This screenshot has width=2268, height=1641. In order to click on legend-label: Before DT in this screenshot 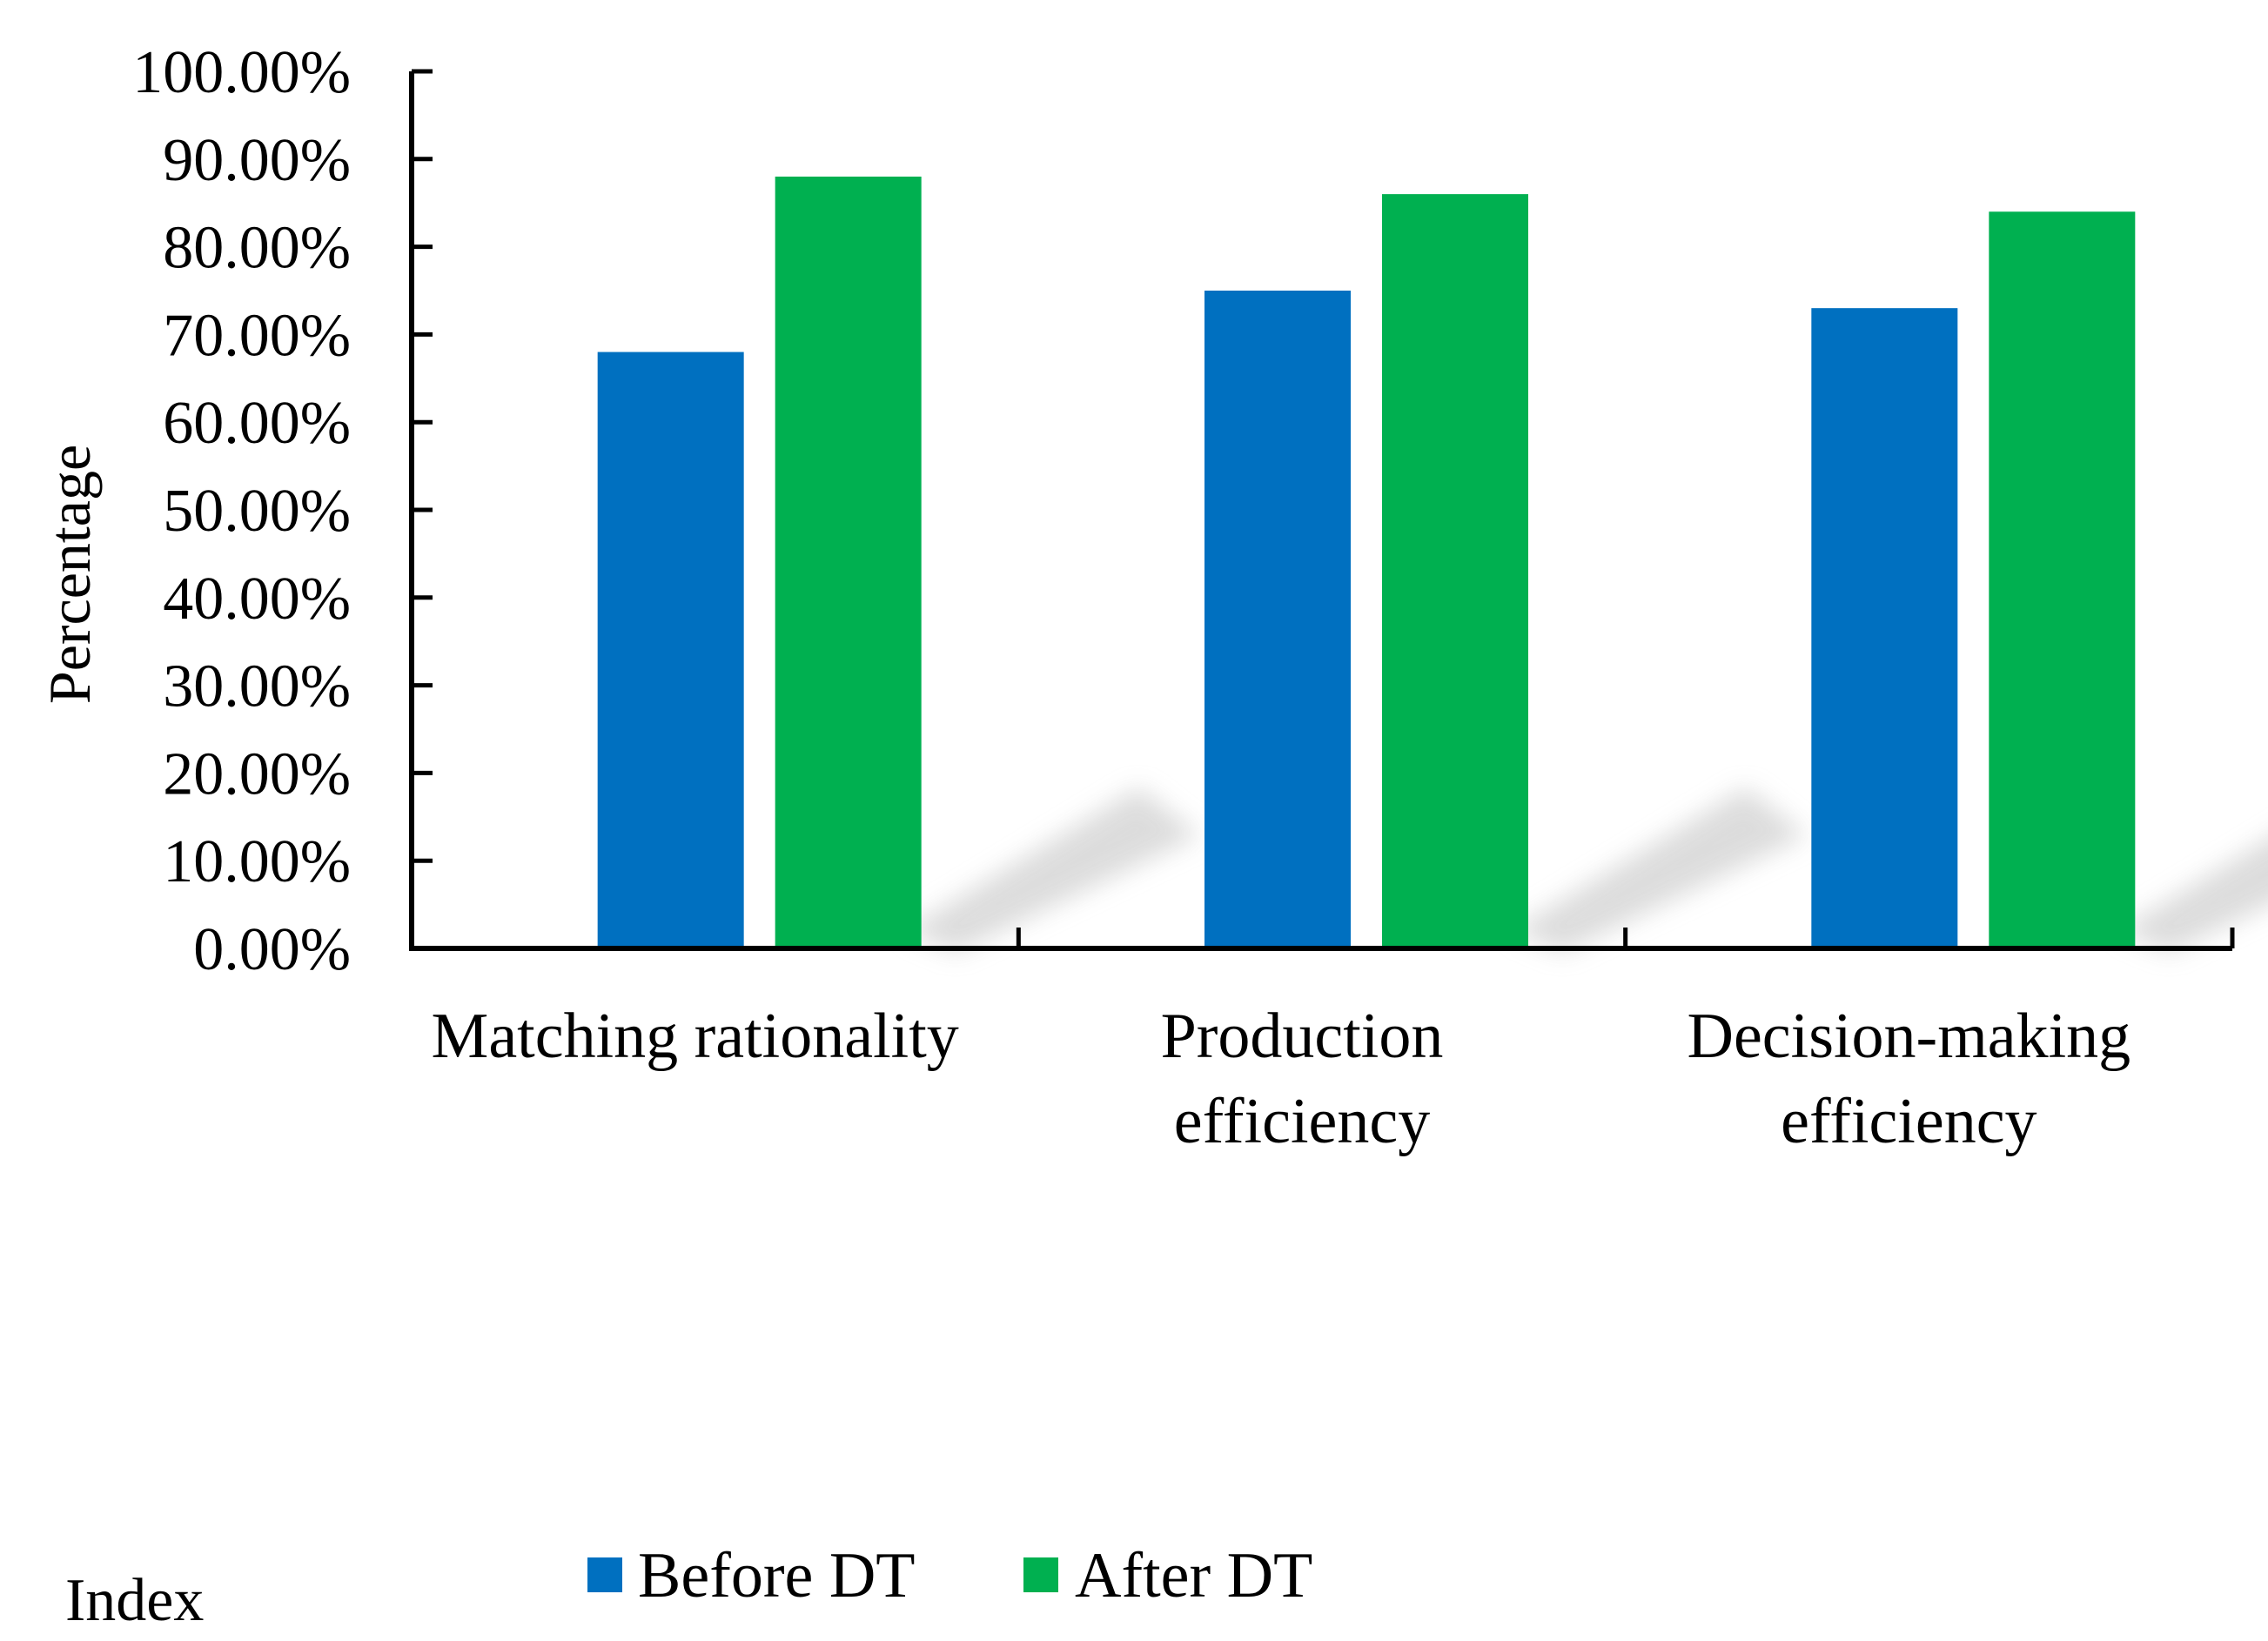, I will do `click(776, 1575)`.